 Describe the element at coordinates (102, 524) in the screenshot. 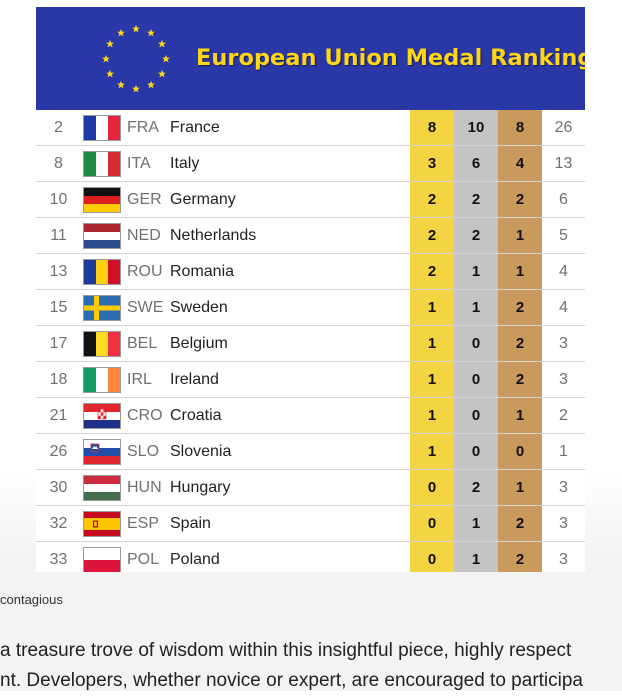

I see `flag-spain-icon` at that location.